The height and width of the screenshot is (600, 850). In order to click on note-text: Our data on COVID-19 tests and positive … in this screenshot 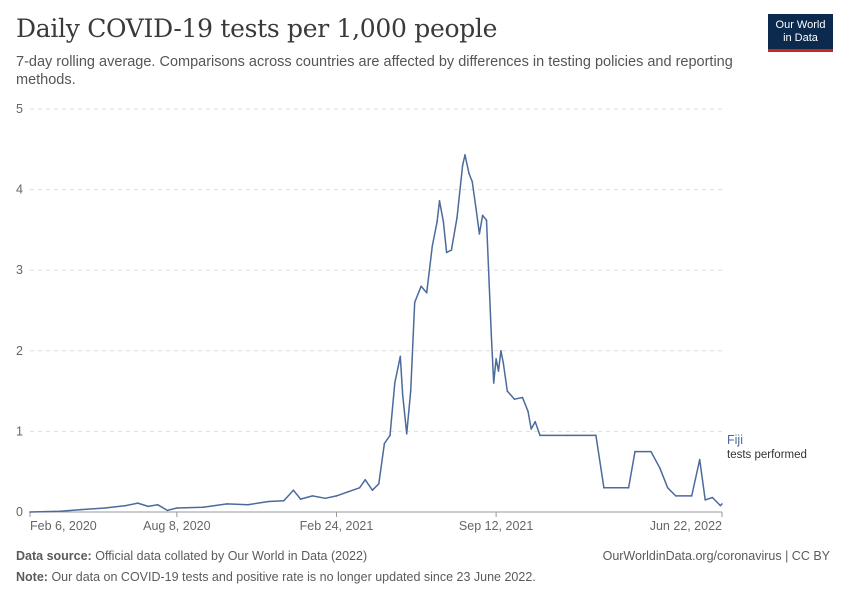, I will do `click(293, 577)`.